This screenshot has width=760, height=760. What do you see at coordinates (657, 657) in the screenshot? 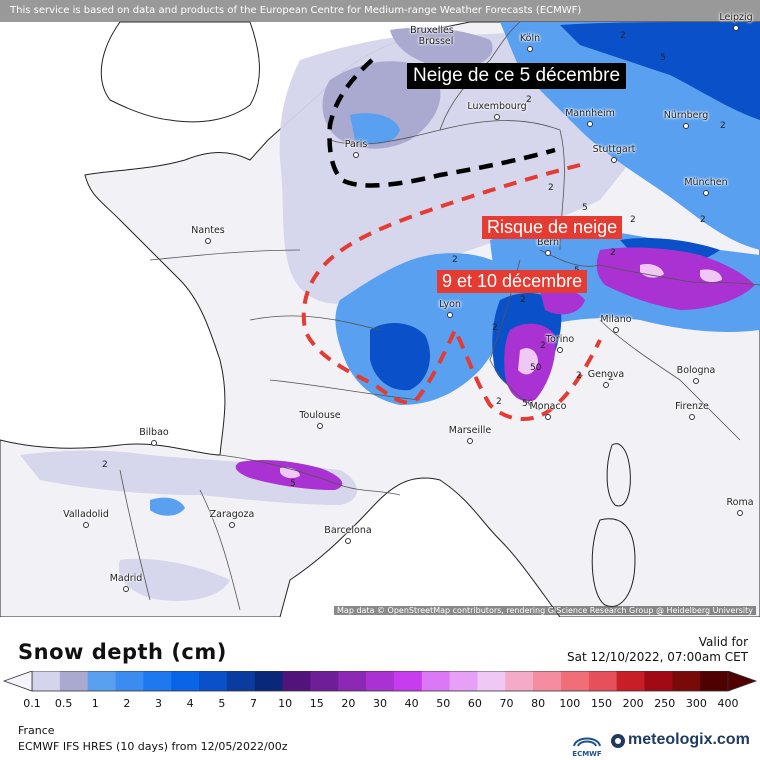
I see `valid-time: Sat 12/10/2022, 07:00am CET` at bounding box center [657, 657].